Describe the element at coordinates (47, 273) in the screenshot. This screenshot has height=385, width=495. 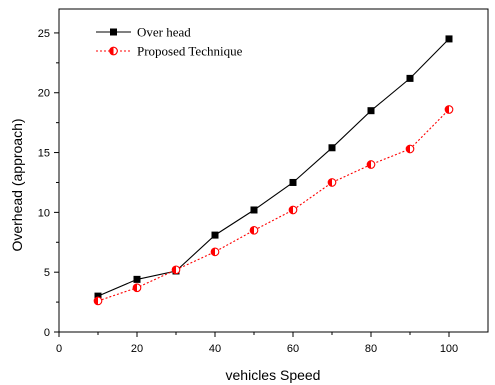
I see `y-tick-label: 5` at that location.